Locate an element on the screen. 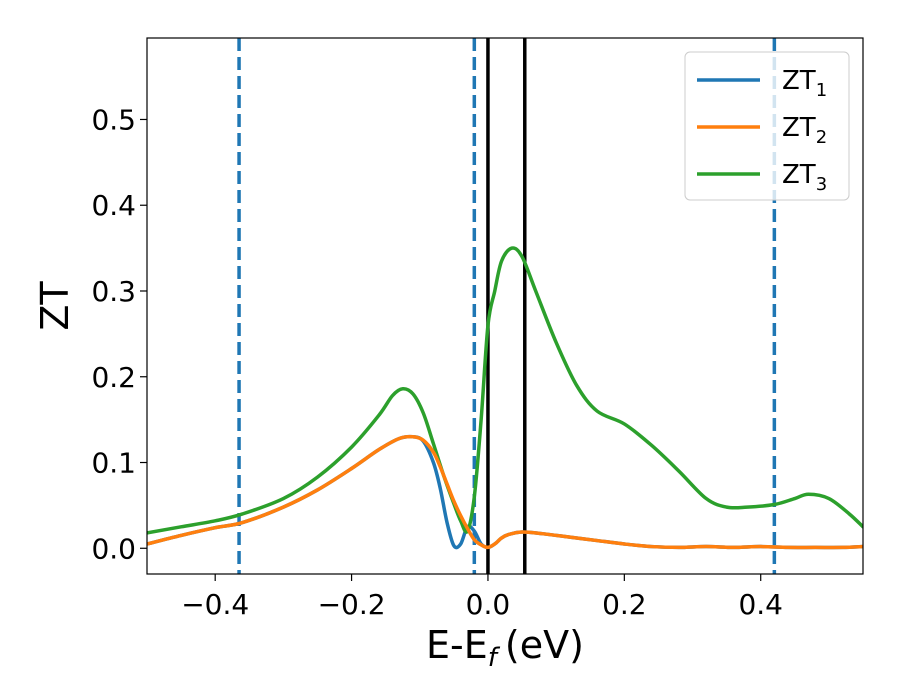 This screenshot has height=700, width=900. legend: ZT1 ZT2 ZT3 is located at coordinates (767, 126).